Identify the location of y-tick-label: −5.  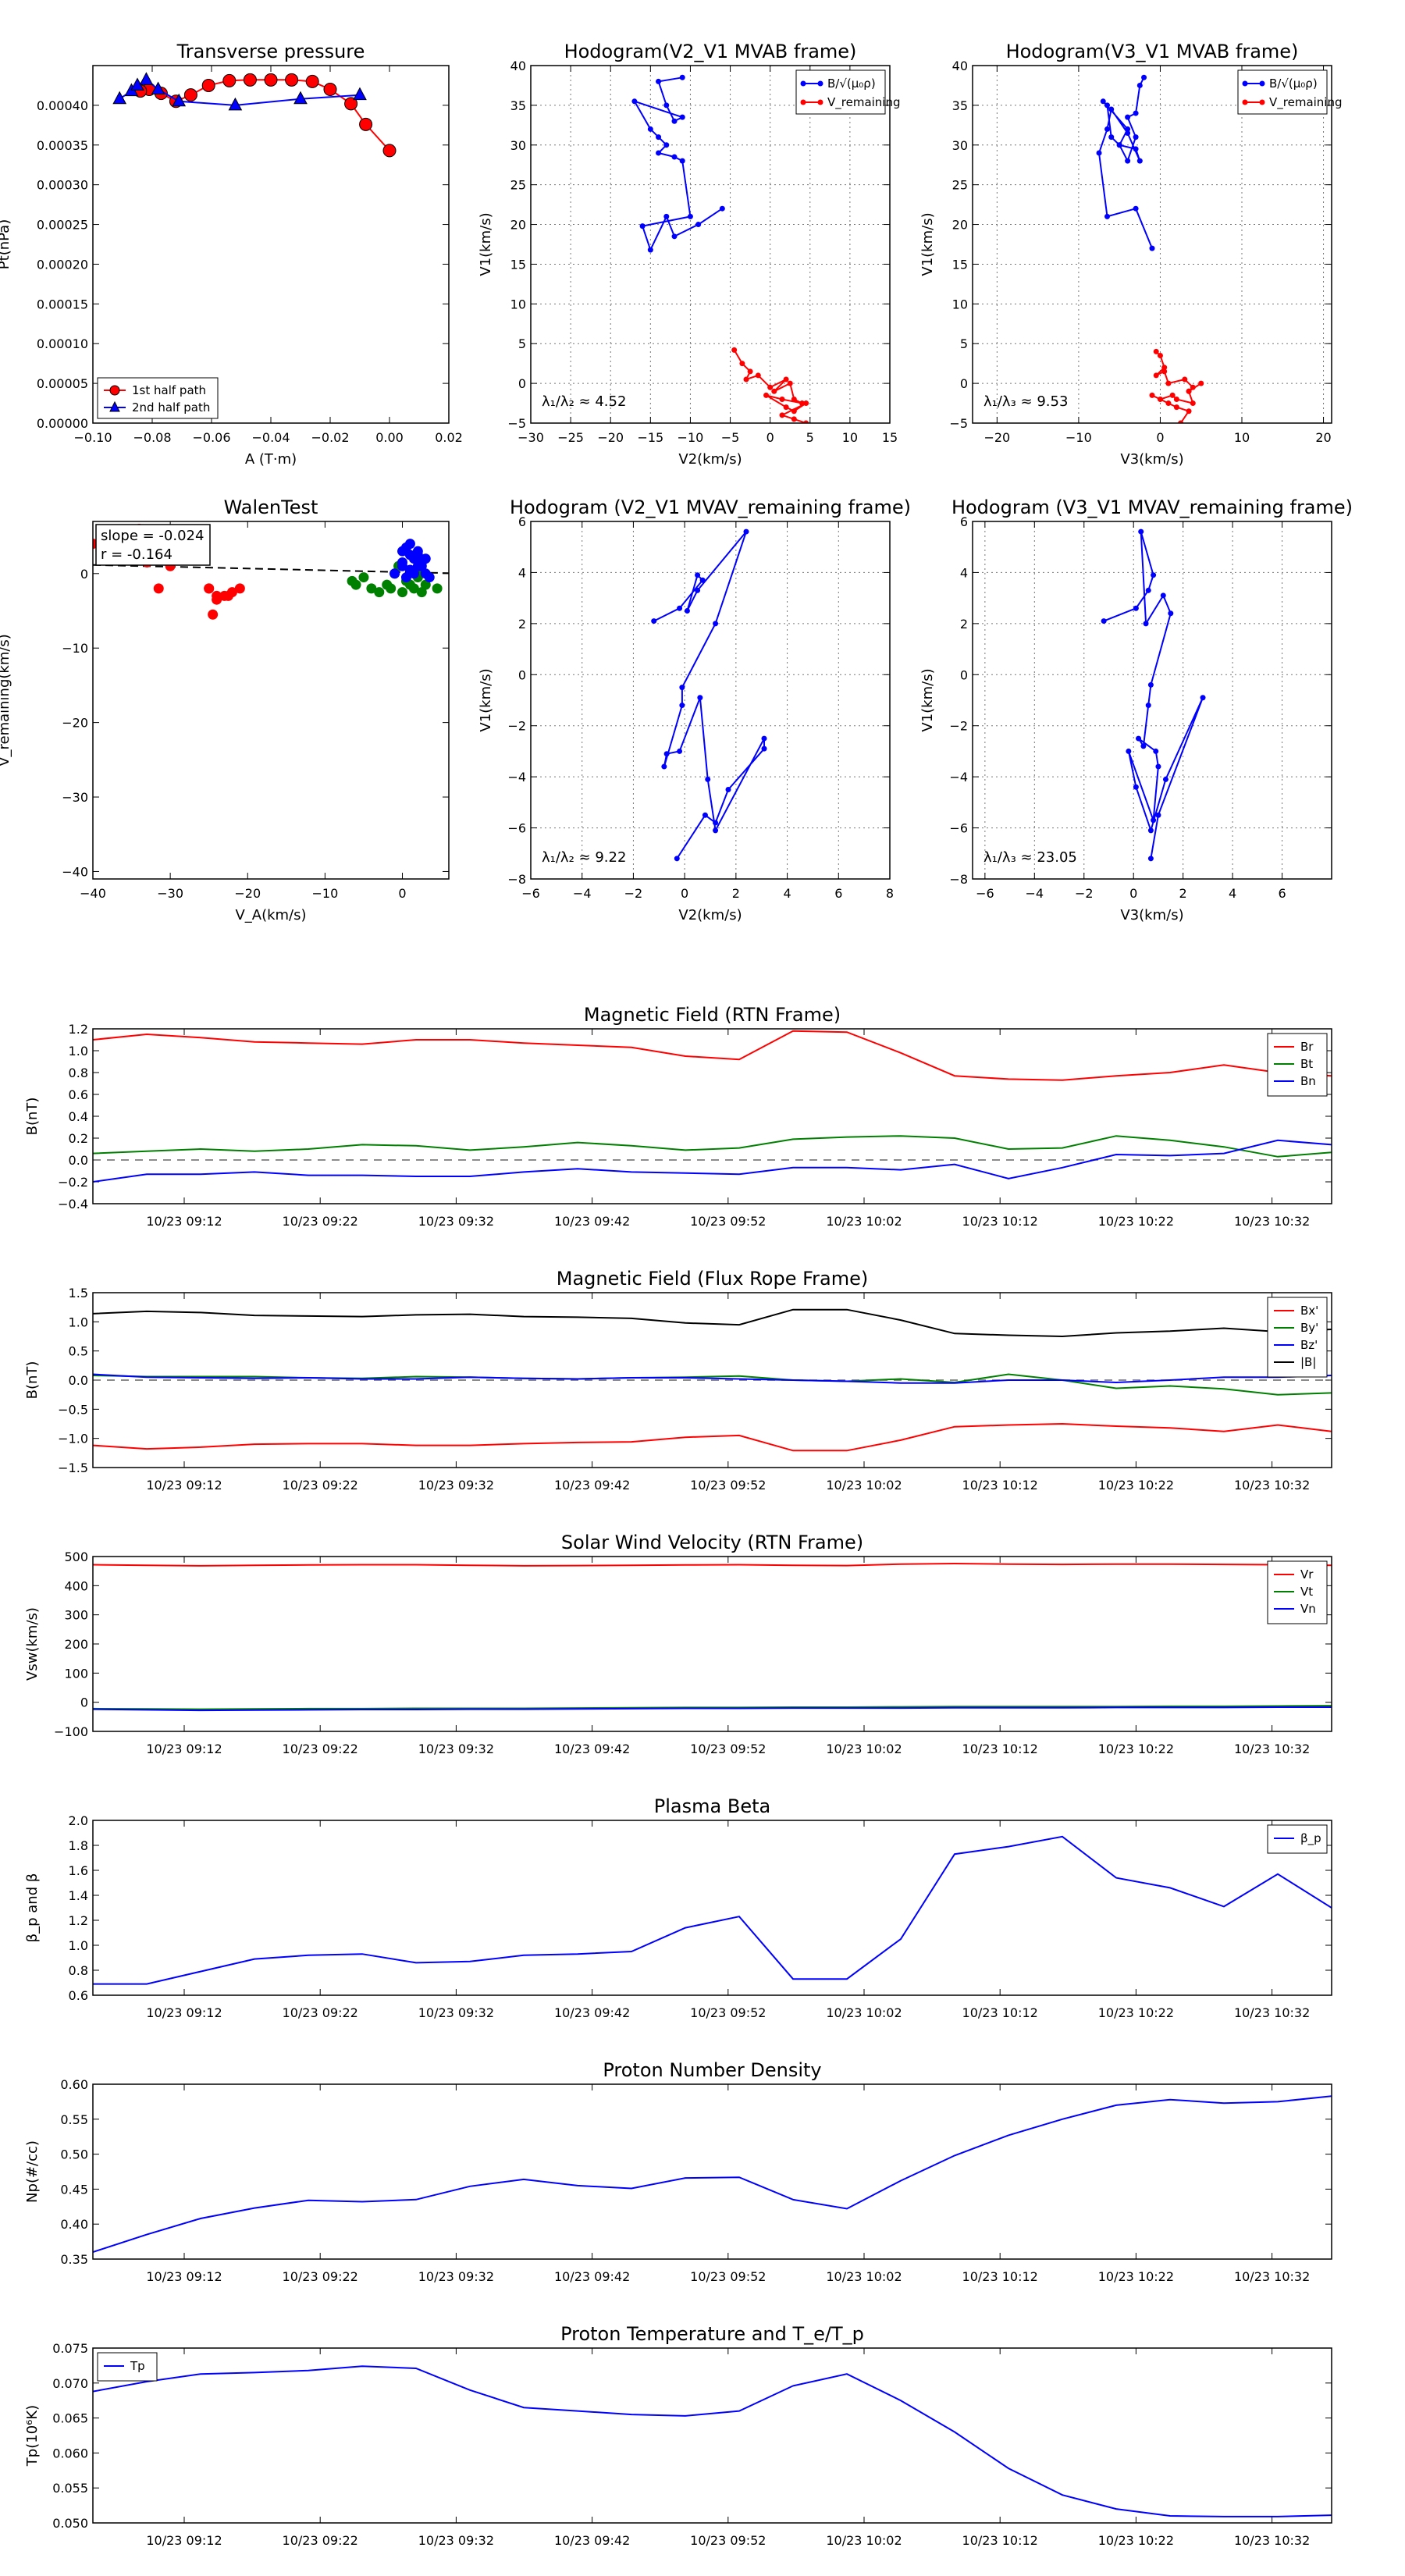
(959, 424).